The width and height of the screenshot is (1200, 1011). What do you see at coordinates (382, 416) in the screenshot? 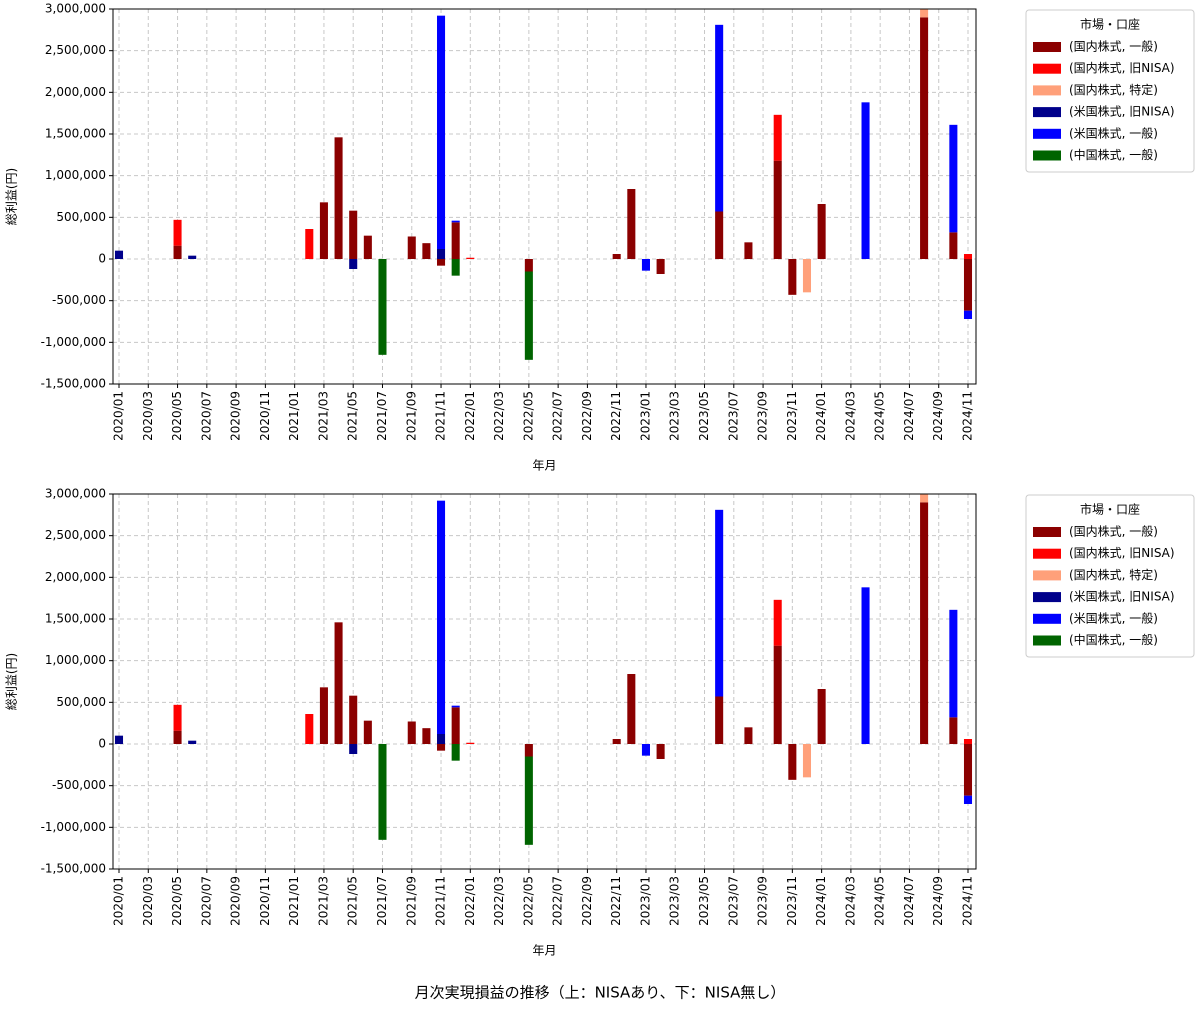
I see `x-tick-label: 2021/07` at bounding box center [382, 416].